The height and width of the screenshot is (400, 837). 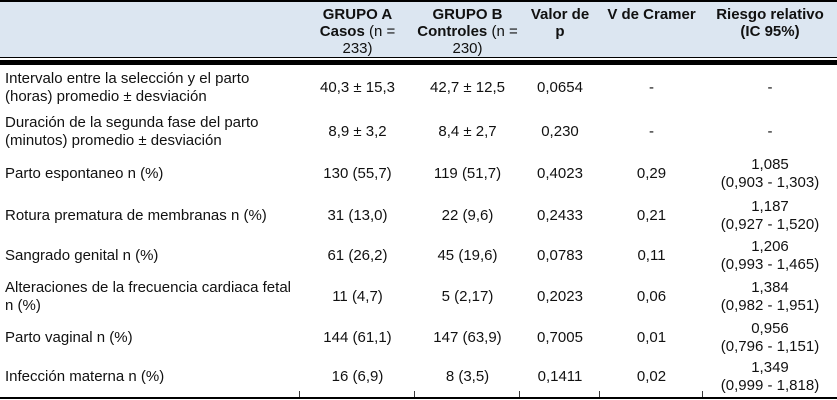 I want to click on cell-v-cramer: 0,29, so click(x=651, y=173).